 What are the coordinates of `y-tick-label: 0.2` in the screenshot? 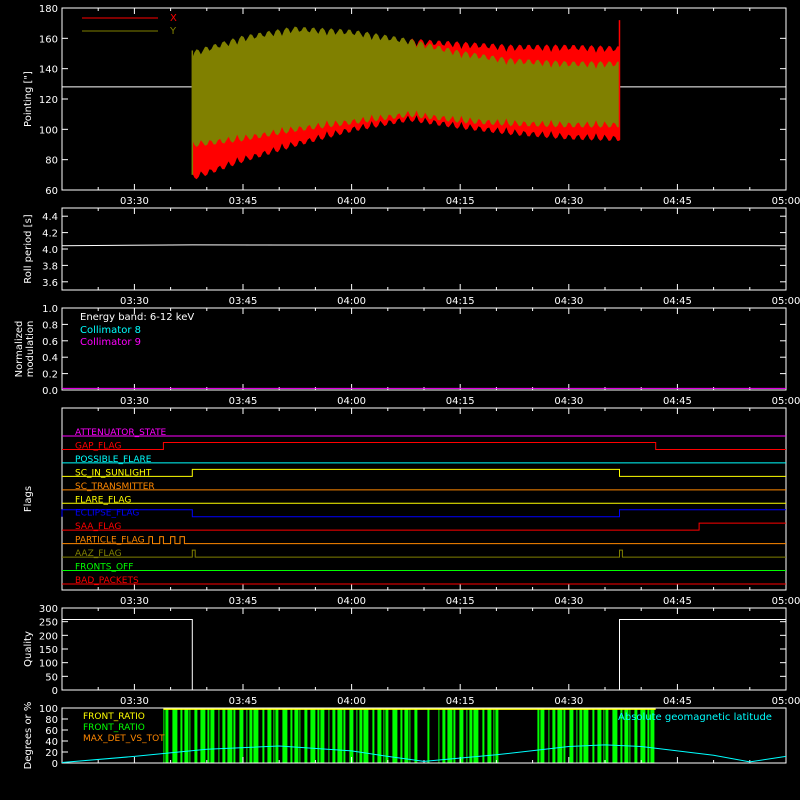 It's located at (50, 375).